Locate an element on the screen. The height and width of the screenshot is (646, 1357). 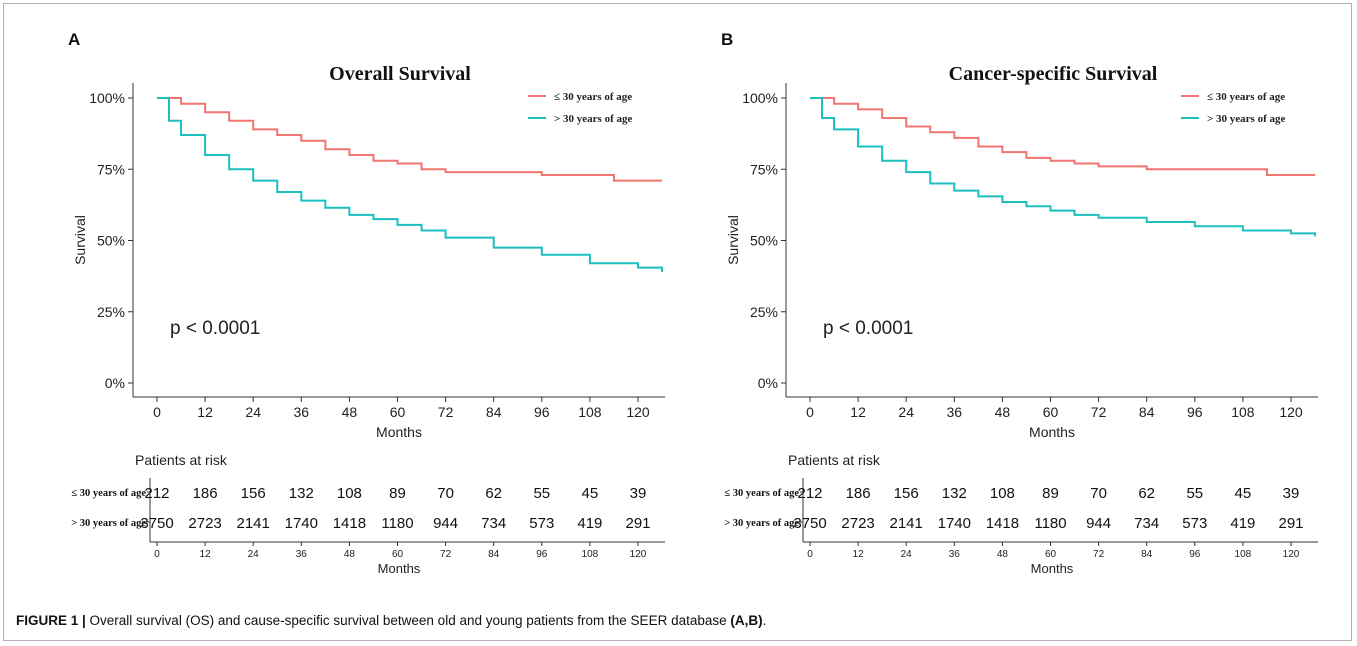
x-tick-label: 120 is located at coordinates (638, 412).